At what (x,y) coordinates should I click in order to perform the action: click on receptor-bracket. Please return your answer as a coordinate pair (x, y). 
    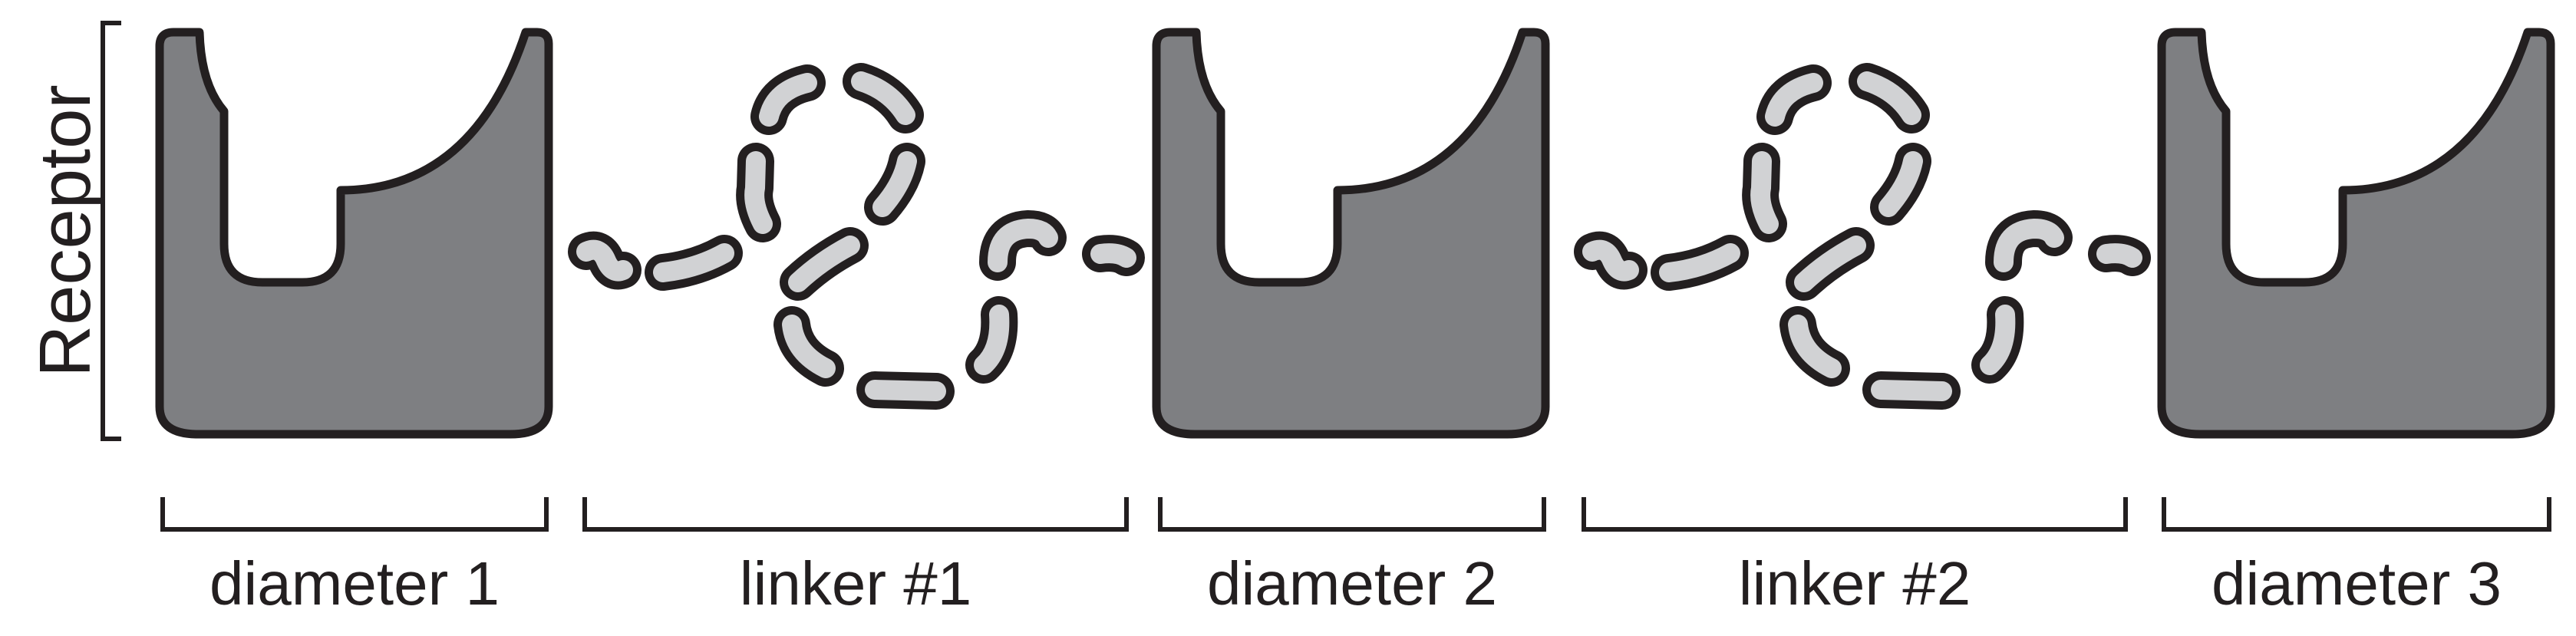
    Looking at the image, I should click on (111, 231).